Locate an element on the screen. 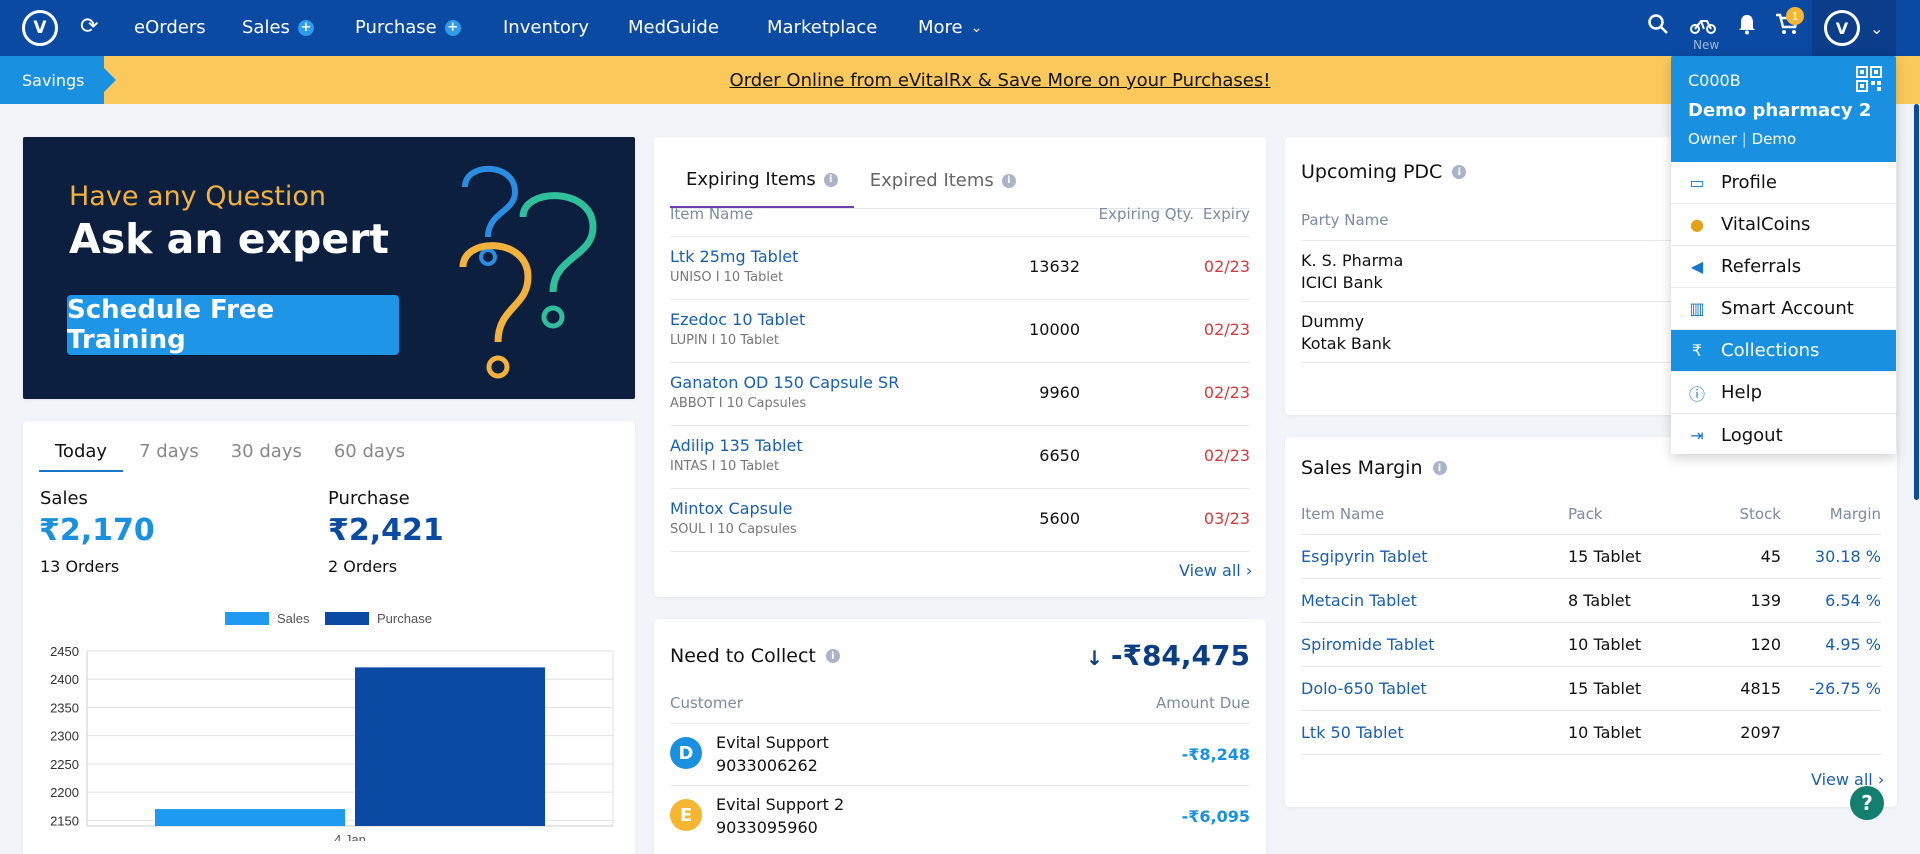 This screenshot has width=1920, height=854. profile-menu-toggle: V ⌄ is located at coordinates (1854, 28).